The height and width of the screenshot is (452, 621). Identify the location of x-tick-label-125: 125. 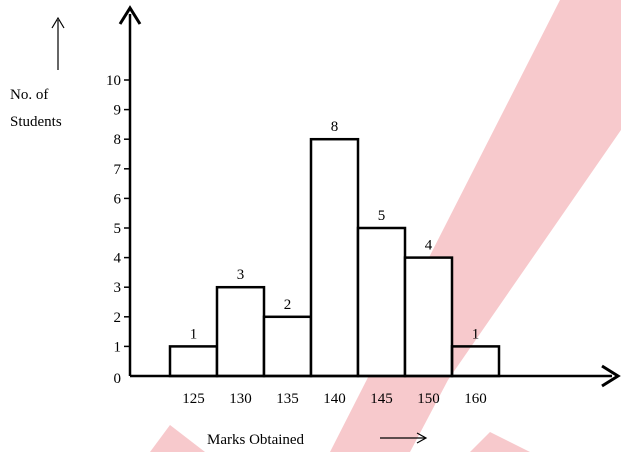
(193, 399).